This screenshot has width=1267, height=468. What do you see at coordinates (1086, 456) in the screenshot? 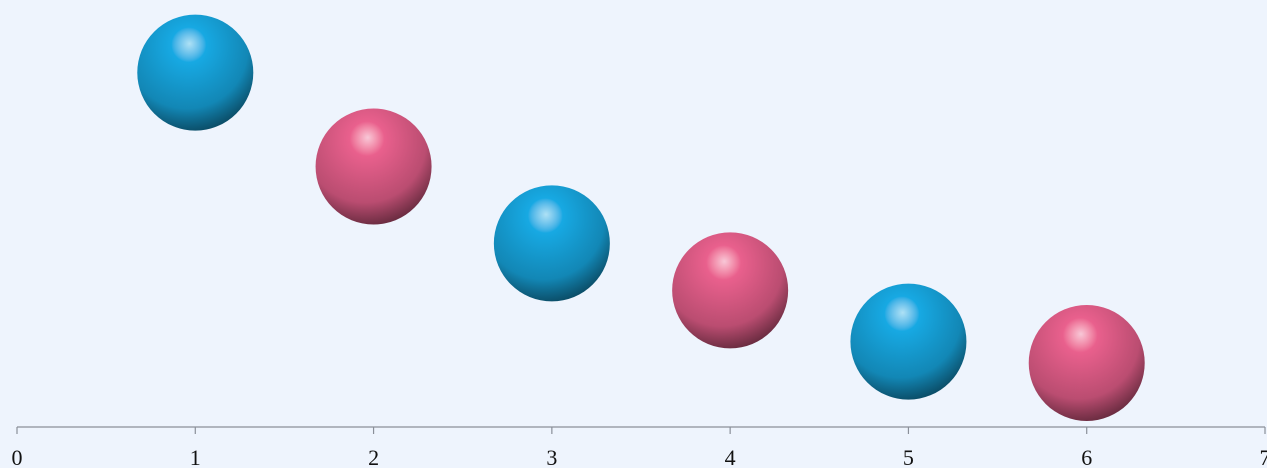
I see `x-tick-label: 6` at bounding box center [1086, 456].